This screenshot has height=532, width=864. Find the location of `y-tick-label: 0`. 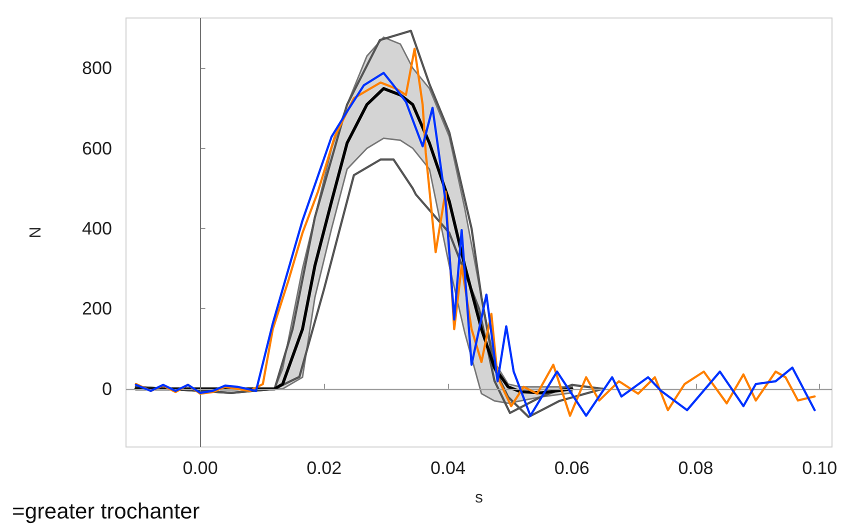

y-tick-label: 0 is located at coordinates (107, 388).